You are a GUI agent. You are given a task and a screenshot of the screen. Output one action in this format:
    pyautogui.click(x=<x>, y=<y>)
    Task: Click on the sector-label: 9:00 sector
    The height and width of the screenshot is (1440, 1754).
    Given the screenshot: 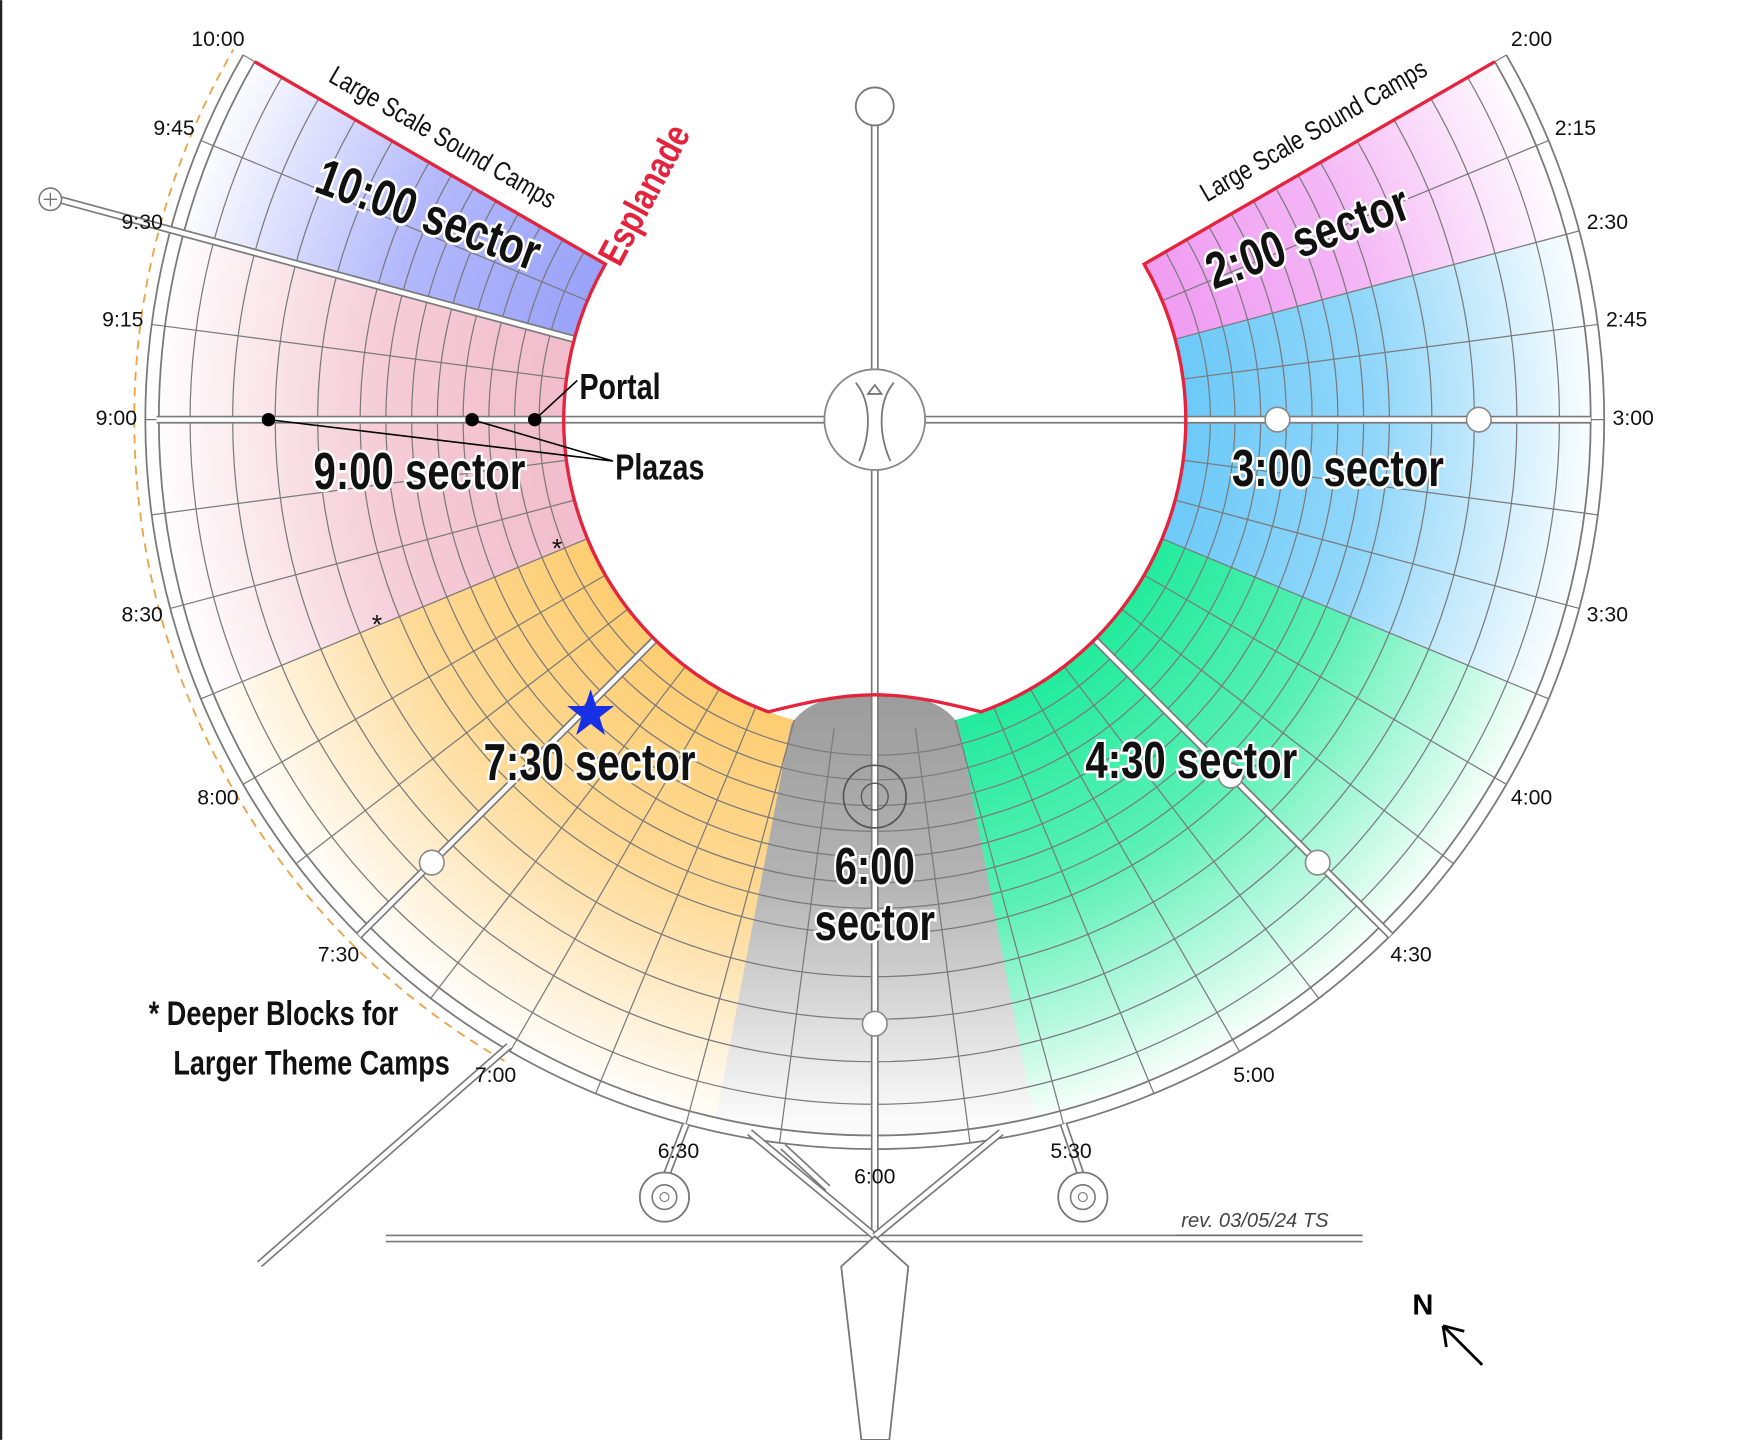 What is the action you would take?
    pyautogui.click(x=420, y=471)
    